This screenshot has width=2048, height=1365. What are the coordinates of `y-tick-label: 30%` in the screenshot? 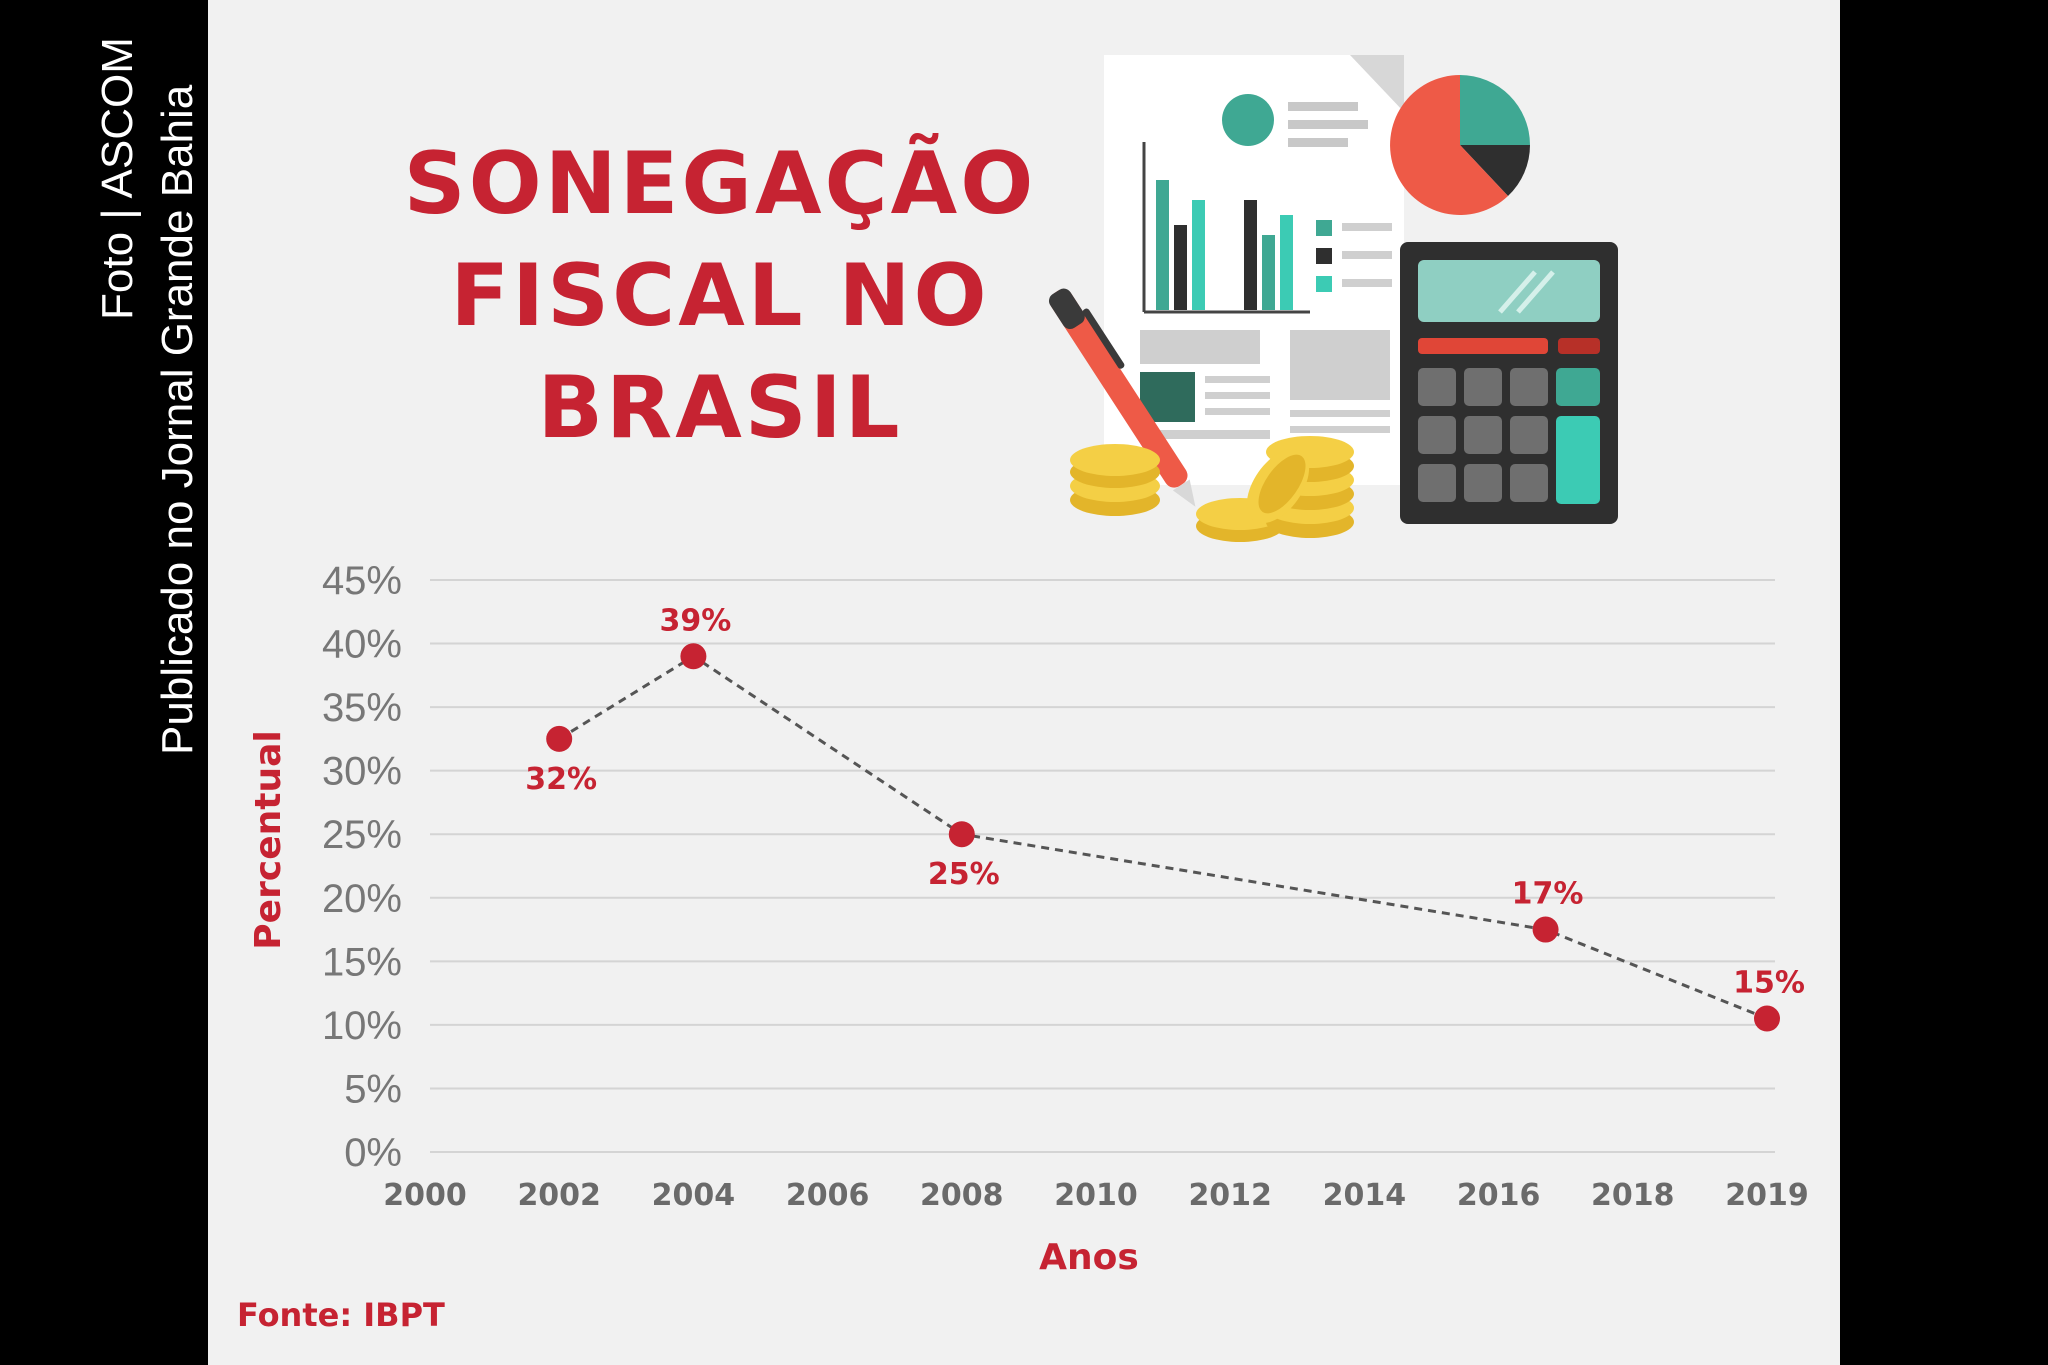 It's located at (362, 772).